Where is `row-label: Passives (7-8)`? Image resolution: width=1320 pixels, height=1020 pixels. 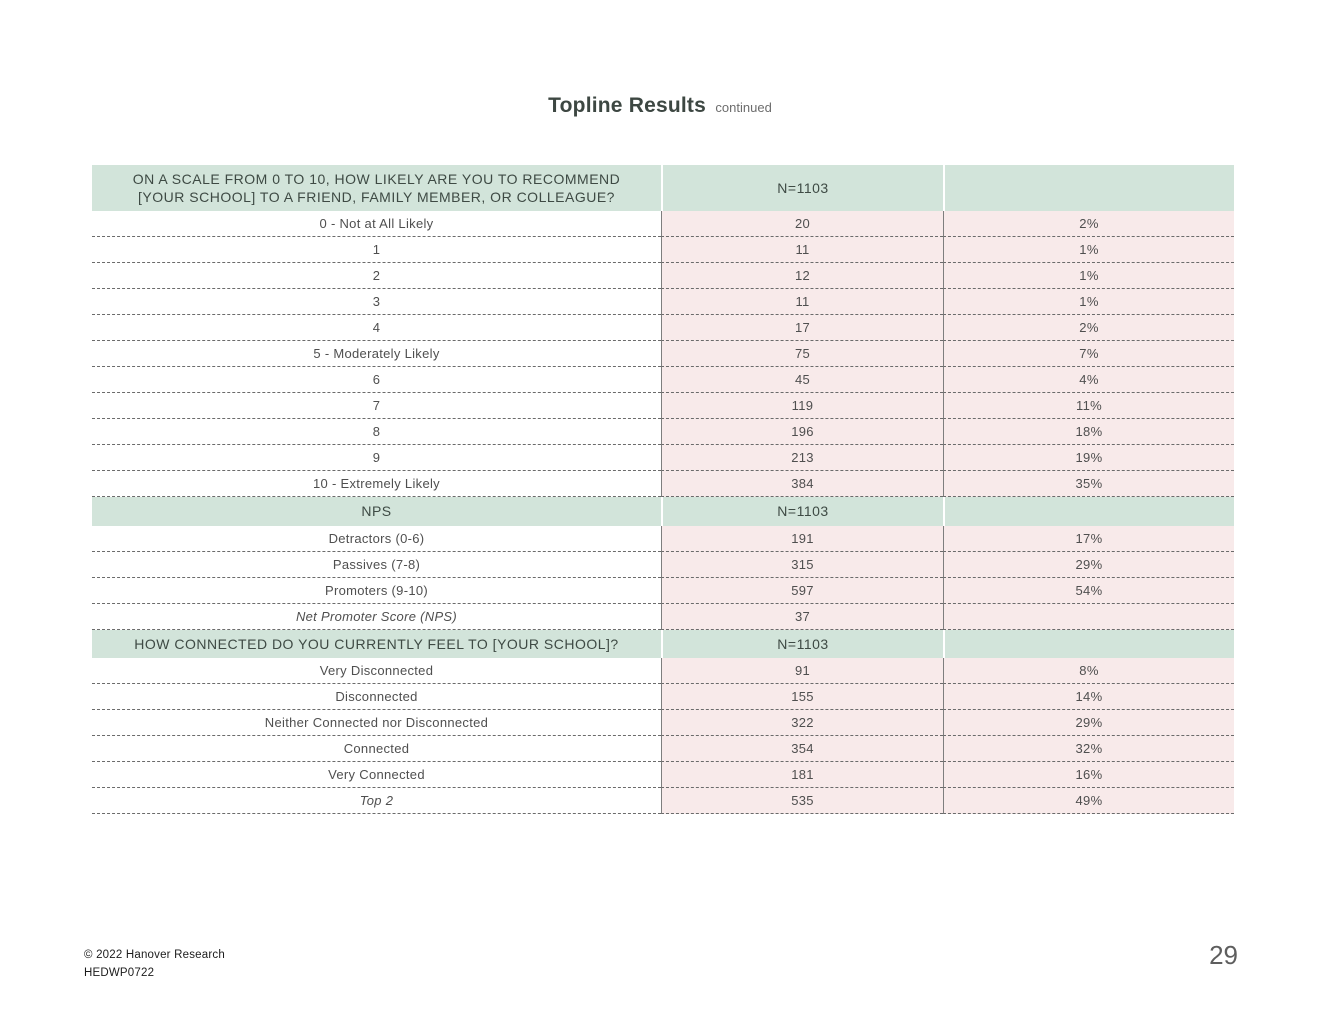 row-label: Passives (7-8) is located at coordinates (376, 565).